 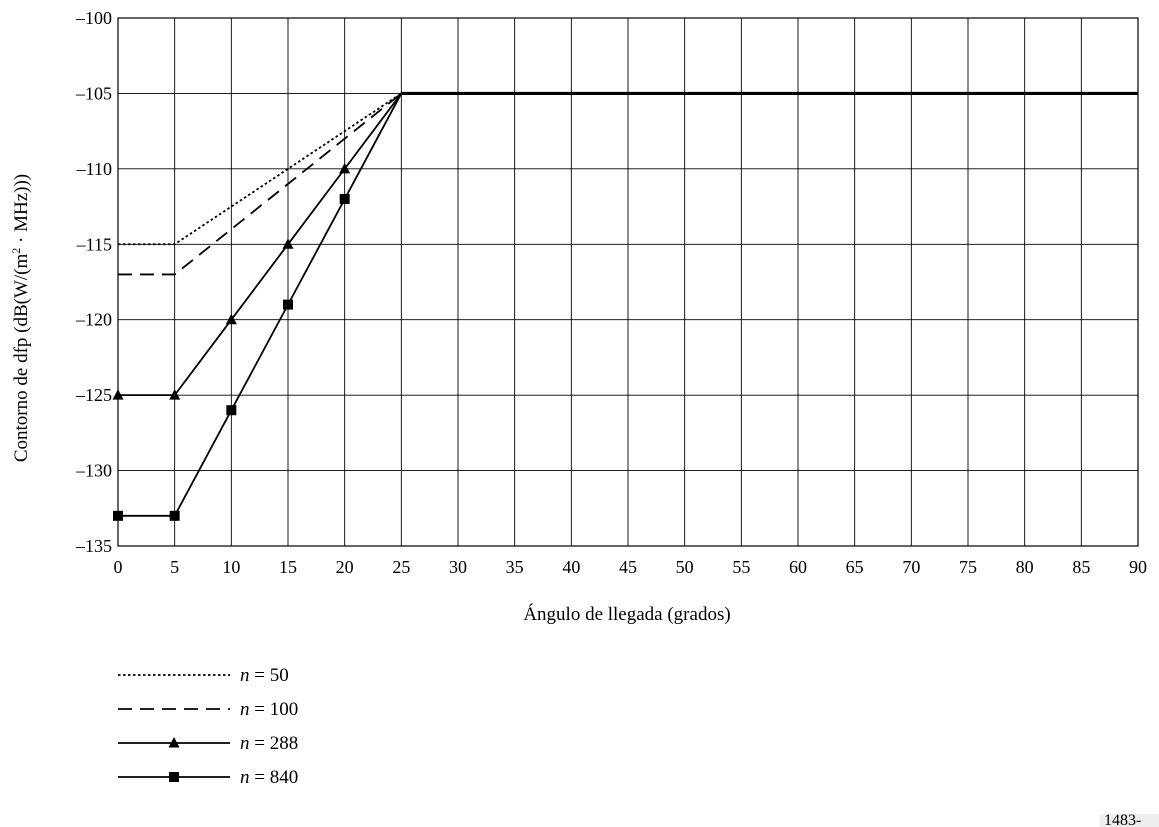 I want to click on legend-label: n = 840, so click(x=269, y=777).